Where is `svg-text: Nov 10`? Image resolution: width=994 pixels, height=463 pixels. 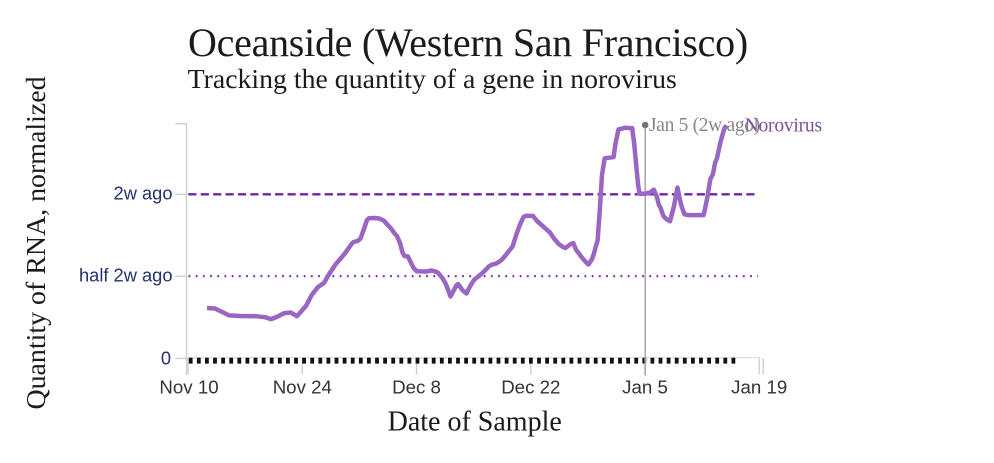 svg-text: Nov 10 is located at coordinates (188, 387).